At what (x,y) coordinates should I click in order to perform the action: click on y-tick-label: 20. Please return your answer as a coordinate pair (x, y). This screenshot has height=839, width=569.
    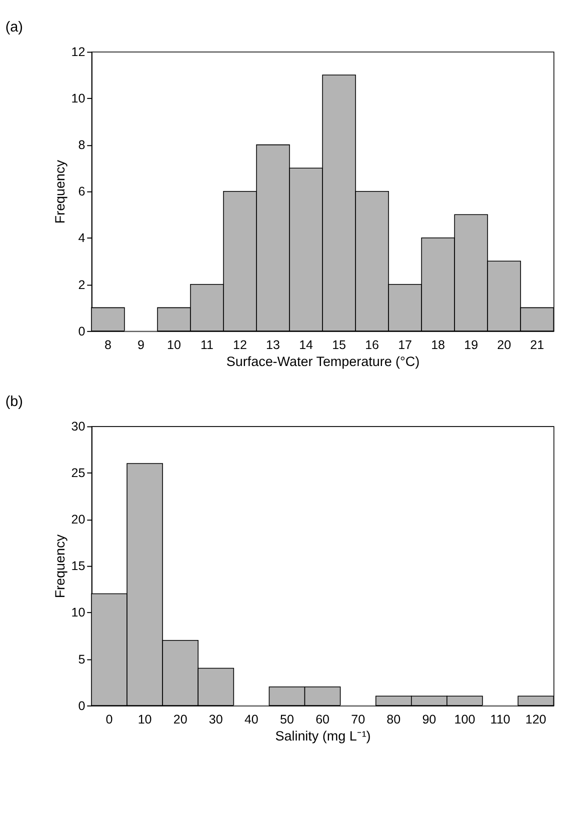
    Looking at the image, I should click on (78, 519).